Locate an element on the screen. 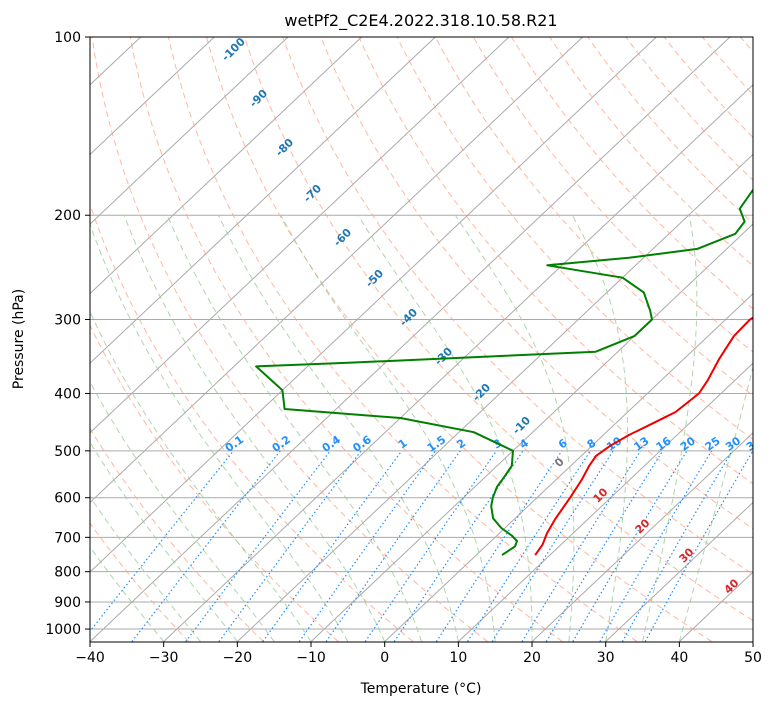 This screenshot has height=708, width=775. y-tick-label: 1000 is located at coordinates (63, 630).